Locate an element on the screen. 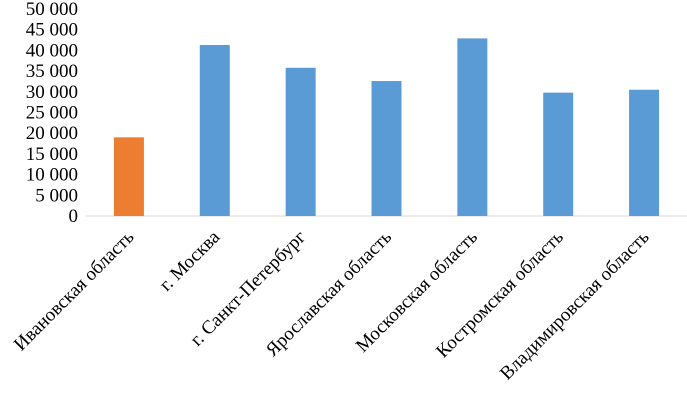 The width and height of the screenshot is (687, 419). y-tick-label: 5 000 is located at coordinates (56, 195).